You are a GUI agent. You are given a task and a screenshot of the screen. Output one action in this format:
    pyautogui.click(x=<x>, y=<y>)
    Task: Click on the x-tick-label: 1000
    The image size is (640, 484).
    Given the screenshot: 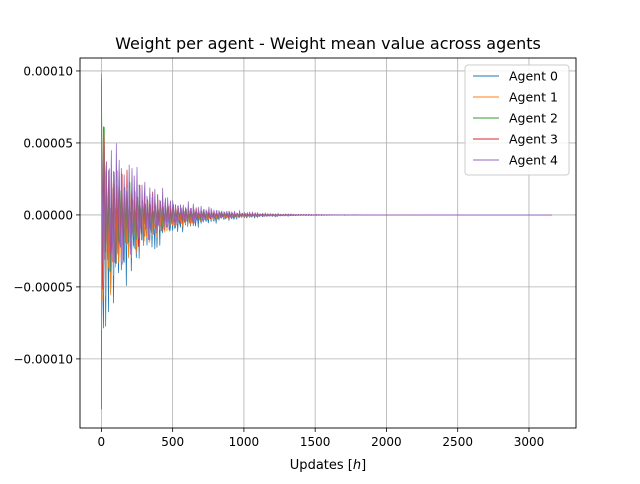 What is the action you would take?
    pyautogui.click(x=244, y=442)
    